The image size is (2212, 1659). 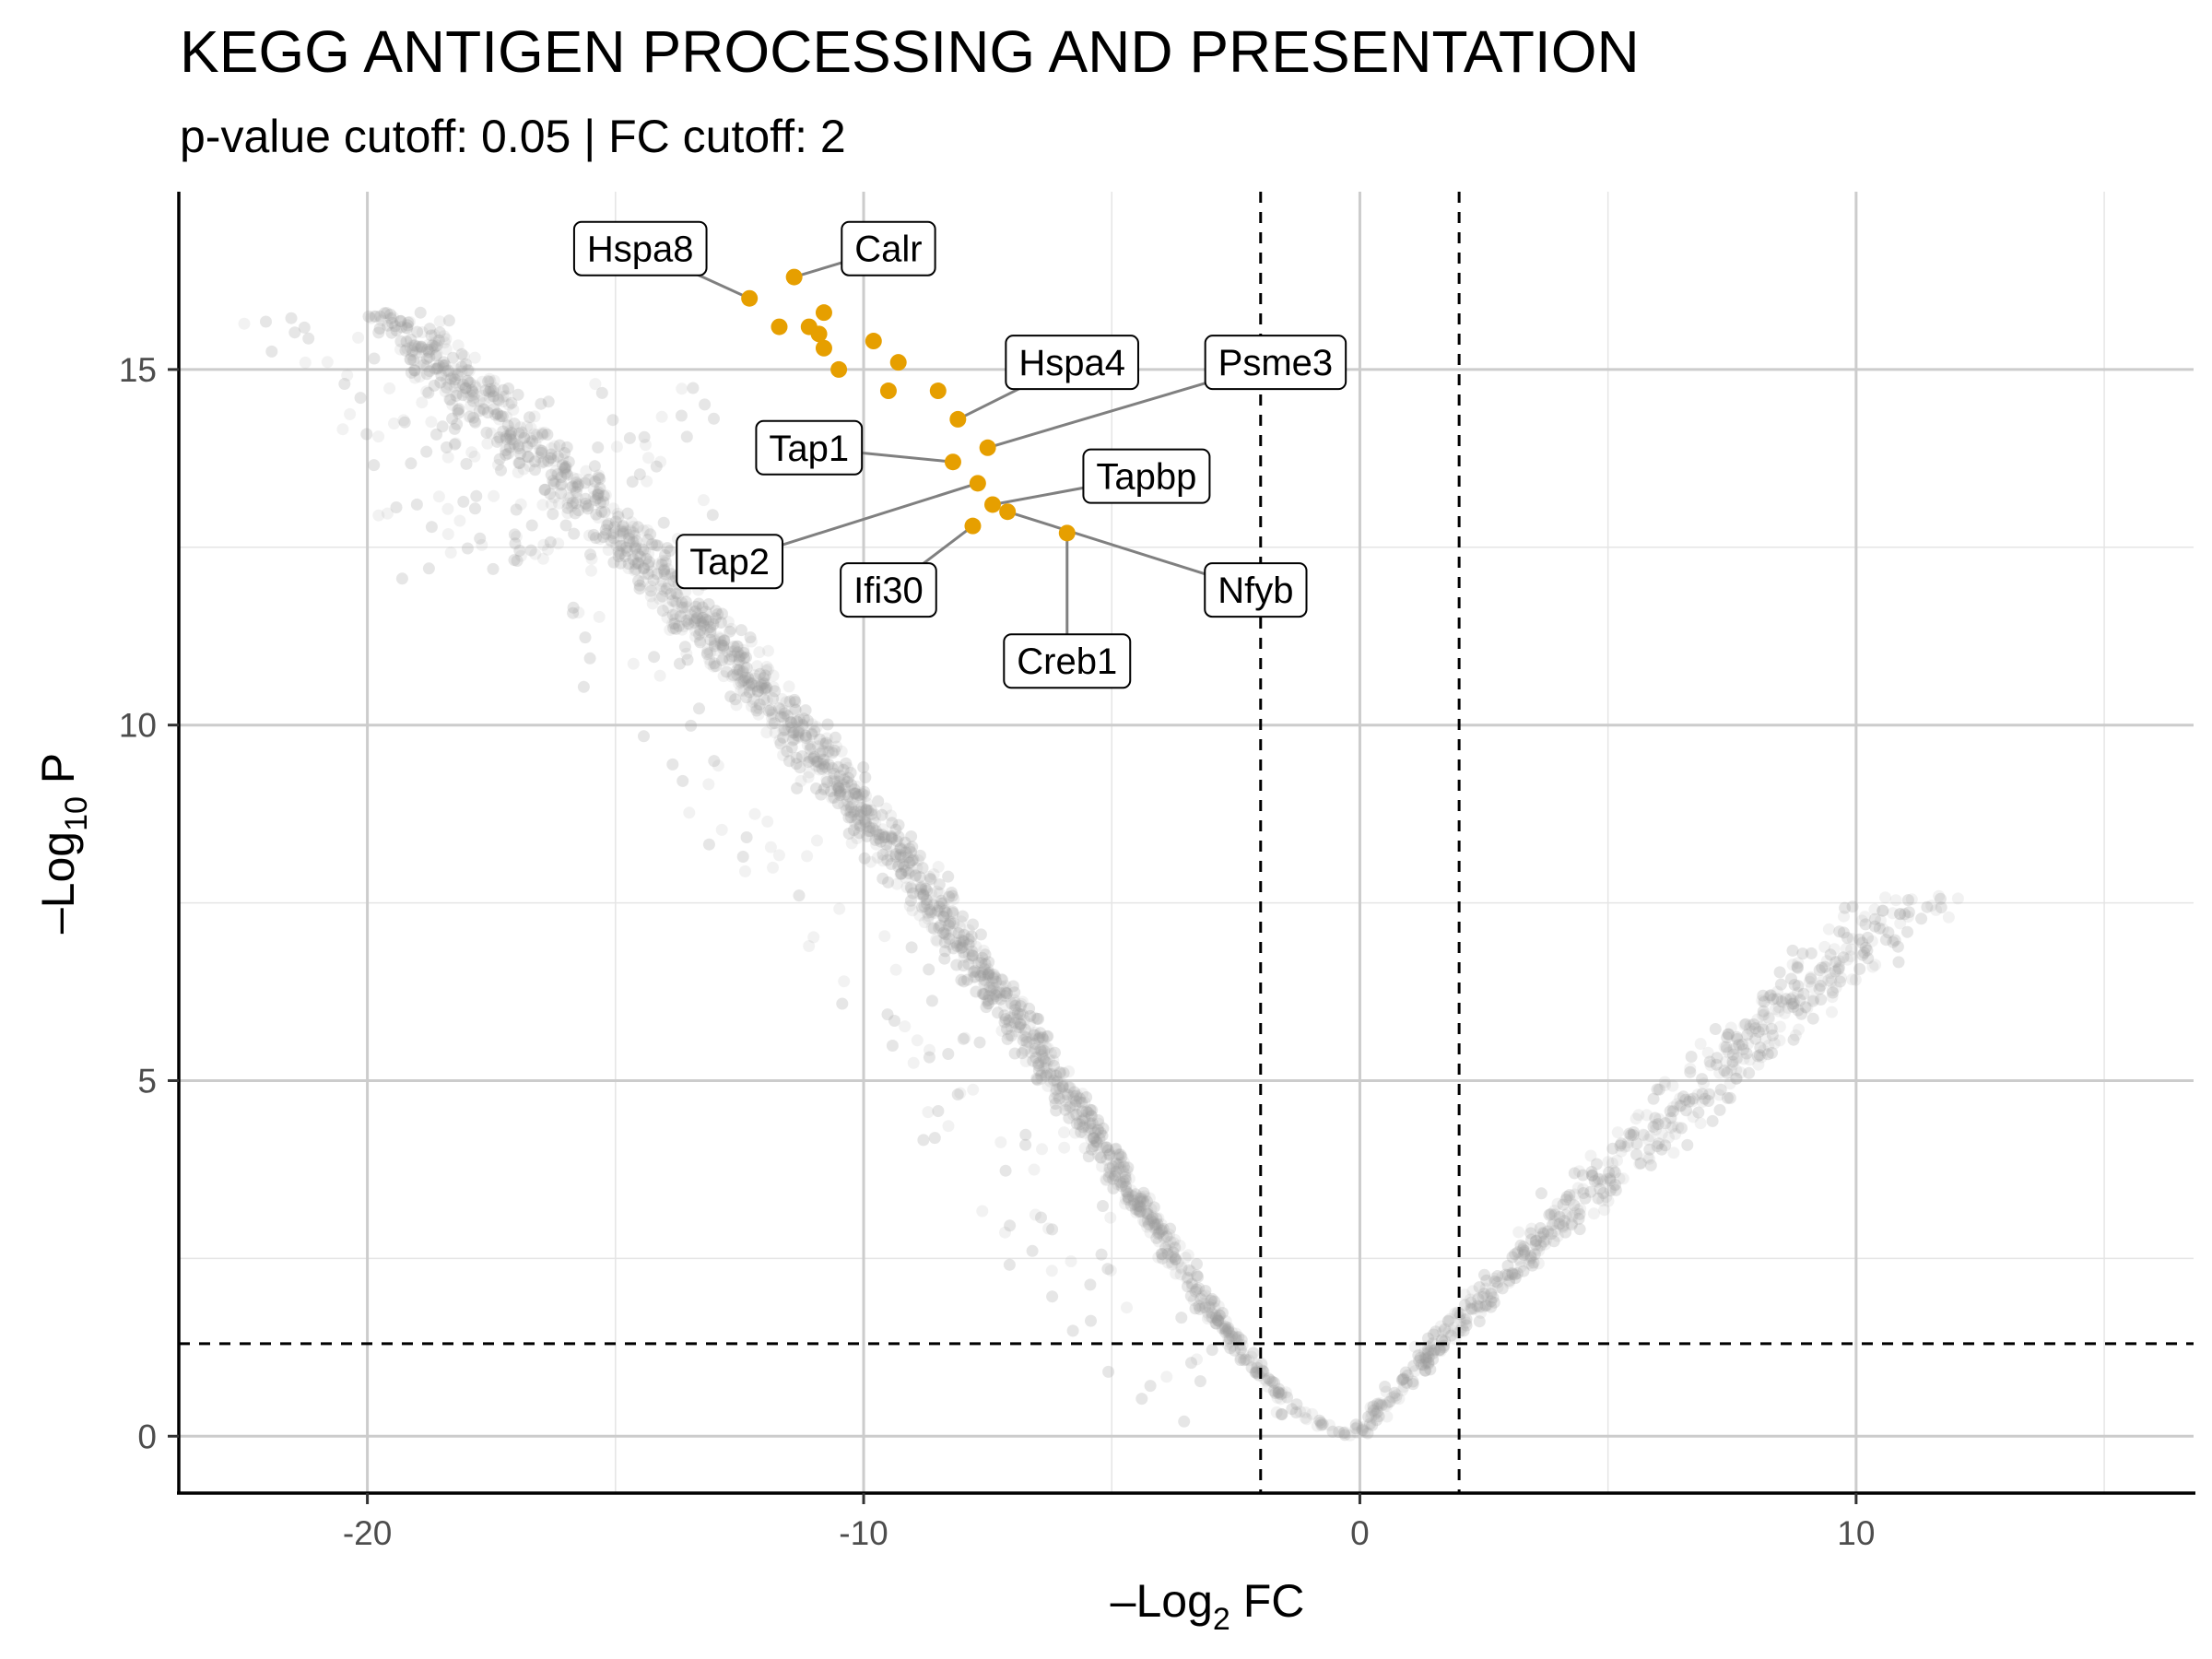 What do you see at coordinates (888, 391) in the screenshot?
I see `highlighted-point` at bounding box center [888, 391].